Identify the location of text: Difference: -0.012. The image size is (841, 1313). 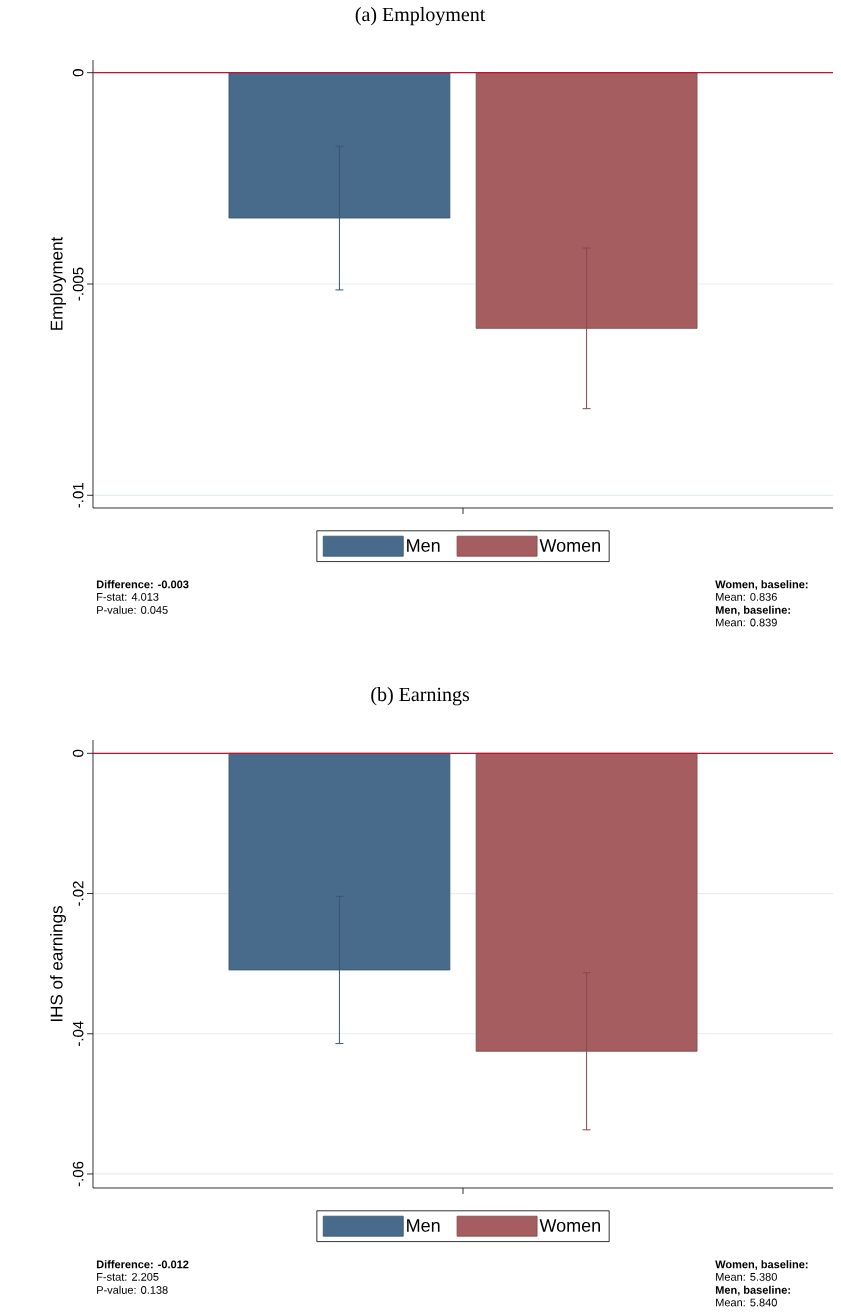
(142, 1264).